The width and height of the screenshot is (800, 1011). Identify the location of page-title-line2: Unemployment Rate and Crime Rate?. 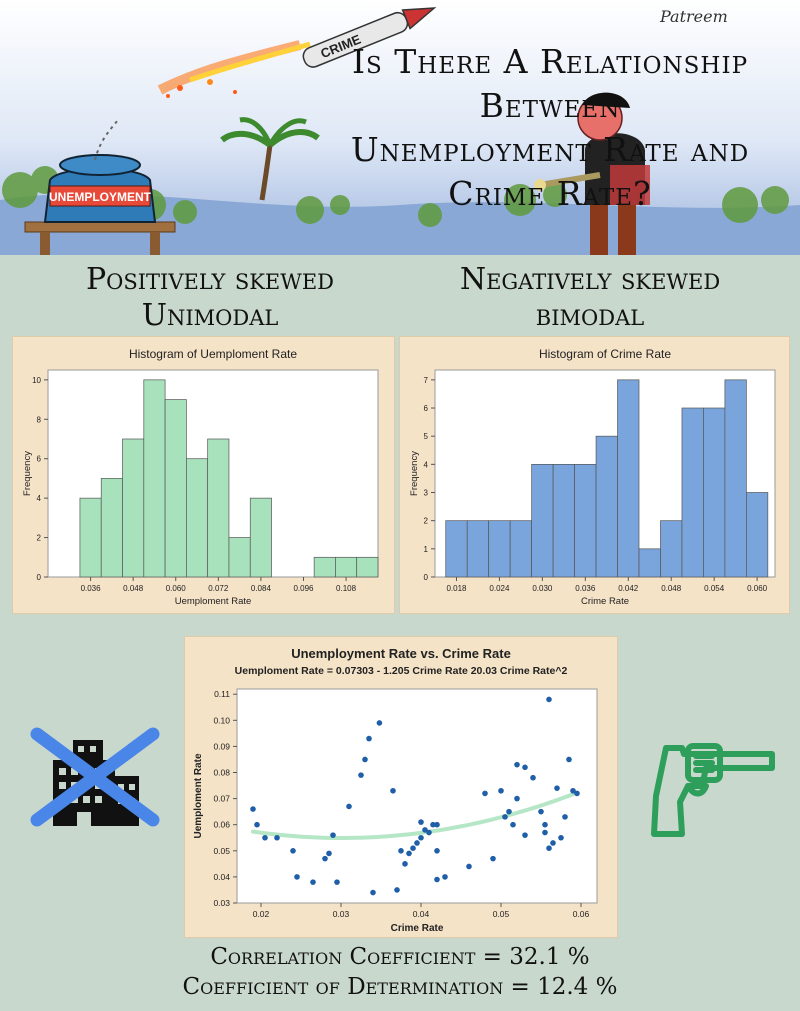
(550, 171).